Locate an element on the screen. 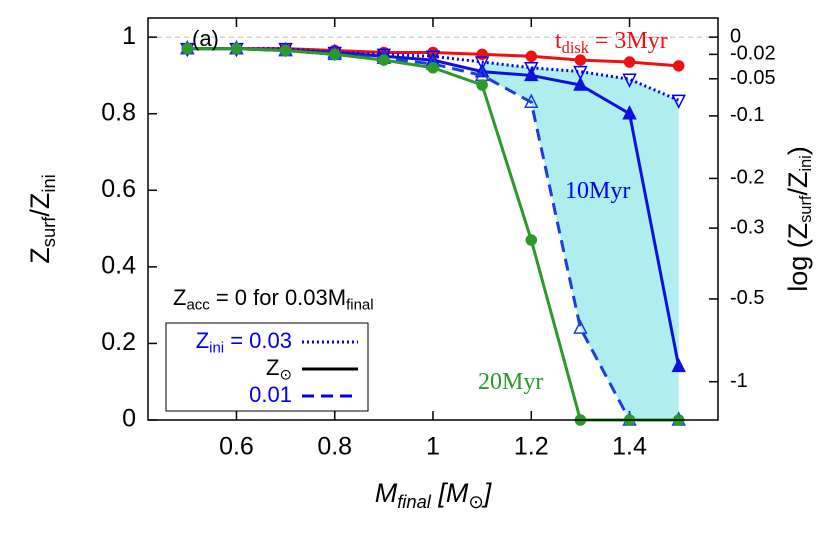 Image resolution: width=830 pixels, height=533 pixels. x-axis-label-part: [M is located at coordinates (450, 493).